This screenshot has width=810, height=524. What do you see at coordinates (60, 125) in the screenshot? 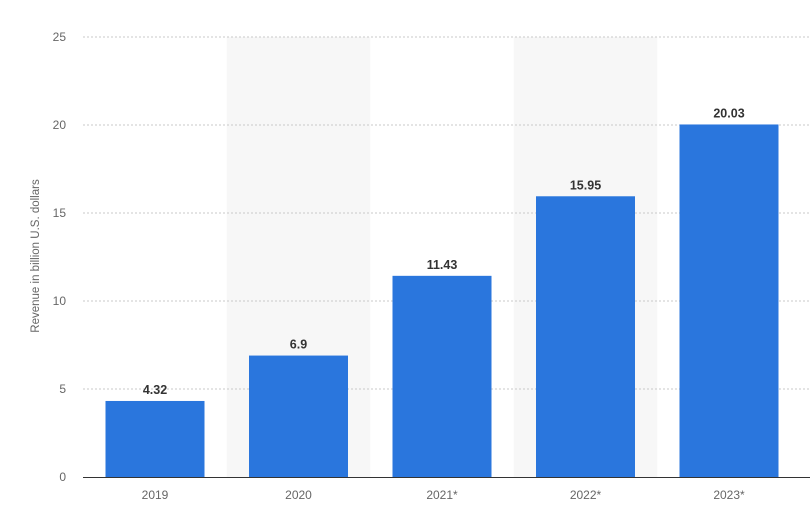
I see `y-tick-label: 20` at bounding box center [60, 125].